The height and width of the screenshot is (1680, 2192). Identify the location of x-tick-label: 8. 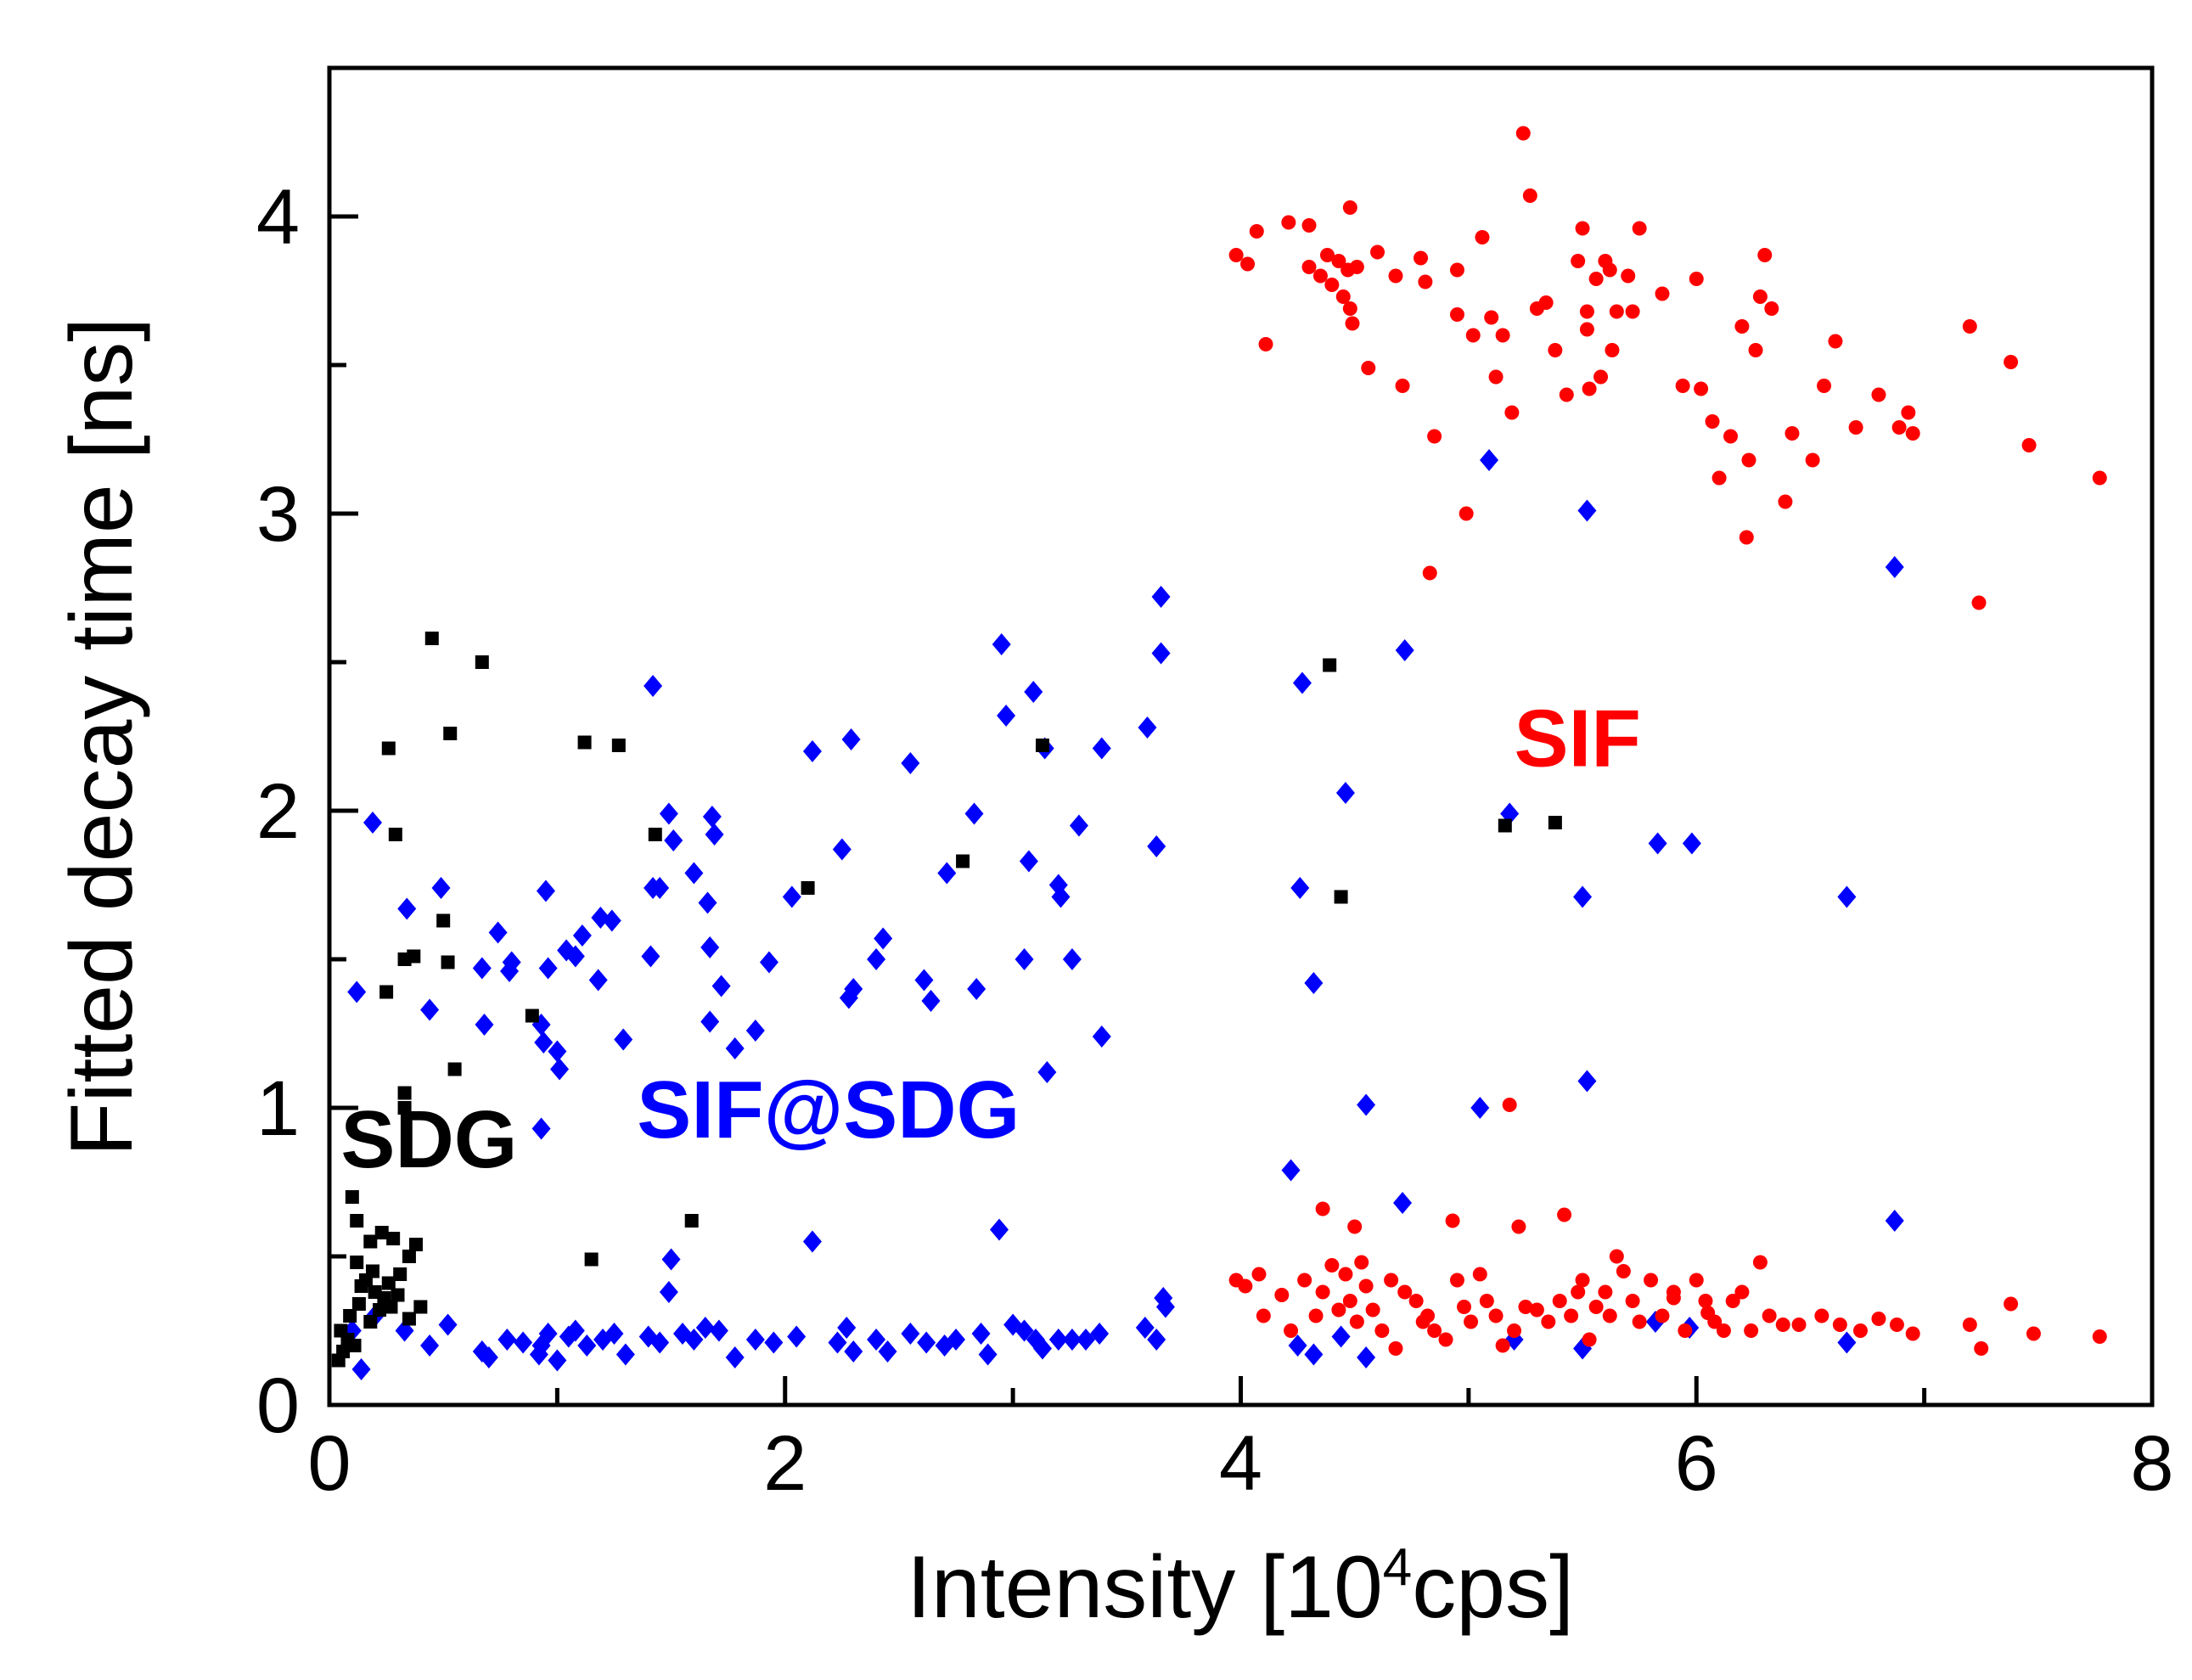
(2151, 1463).